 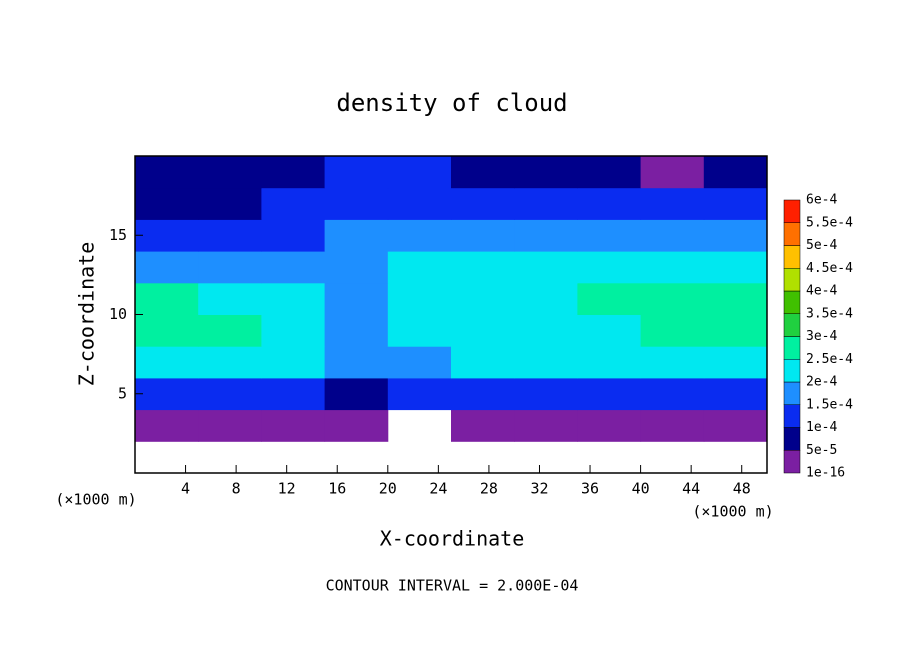 I want to click on colorbar-label: 3.5e-4, so click(x=829, y=313).